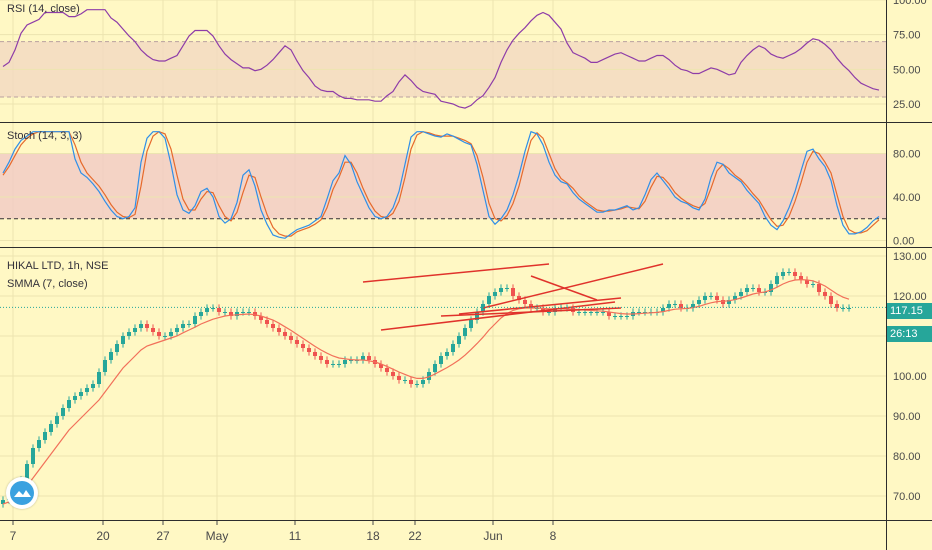 This screenshot has height=550, width=932. What do you see at coordinates (903, 241) in the screenshot?
I see `y-tick-label: 0.00` at bounding box center [903, 241].